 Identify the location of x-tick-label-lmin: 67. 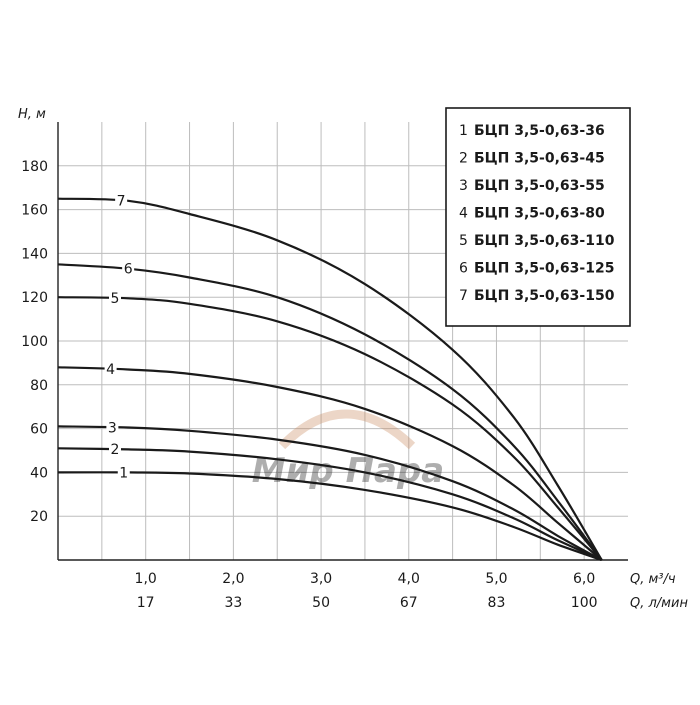
(409, 603).